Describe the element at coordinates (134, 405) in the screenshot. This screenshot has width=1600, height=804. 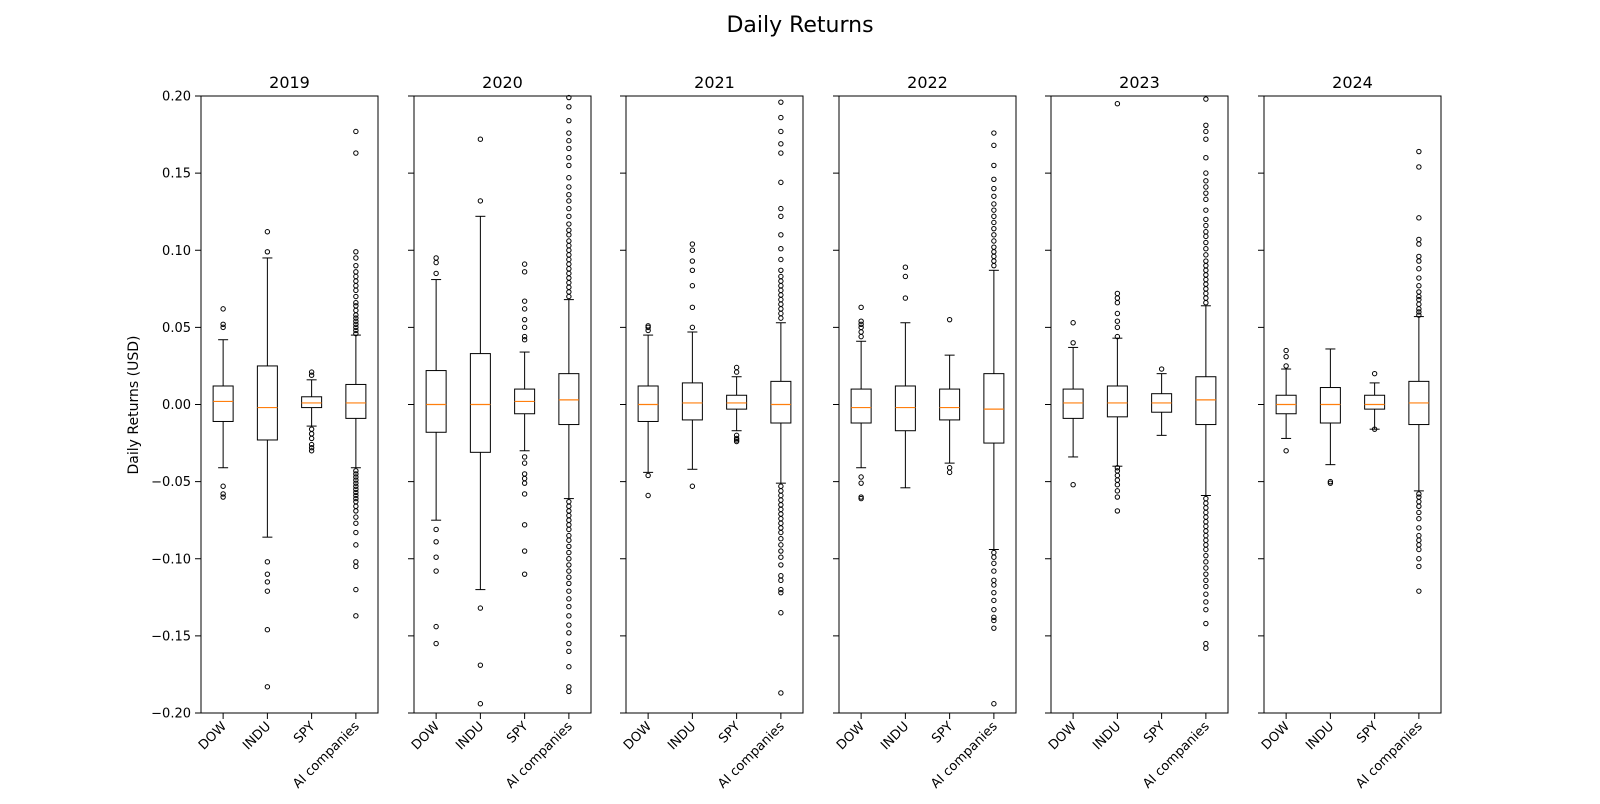
I see `y-axis-label: Daily Returns (USD)` at that location.